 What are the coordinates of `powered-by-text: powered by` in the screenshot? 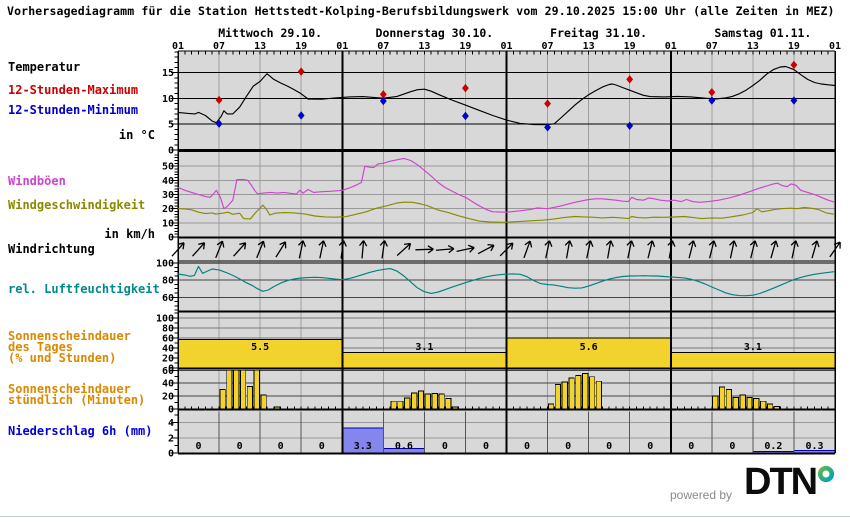 It's located at (701, 495).